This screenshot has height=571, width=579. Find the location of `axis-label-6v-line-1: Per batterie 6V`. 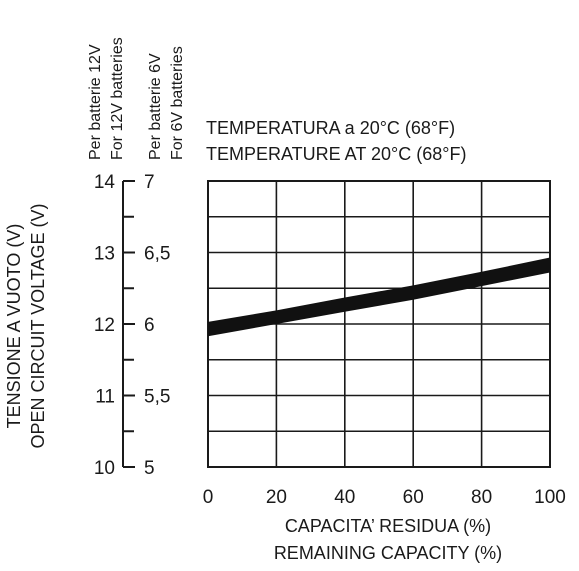

axis-label-6v-line-1: Per batterie 6V is located at coordinates (155, 106).